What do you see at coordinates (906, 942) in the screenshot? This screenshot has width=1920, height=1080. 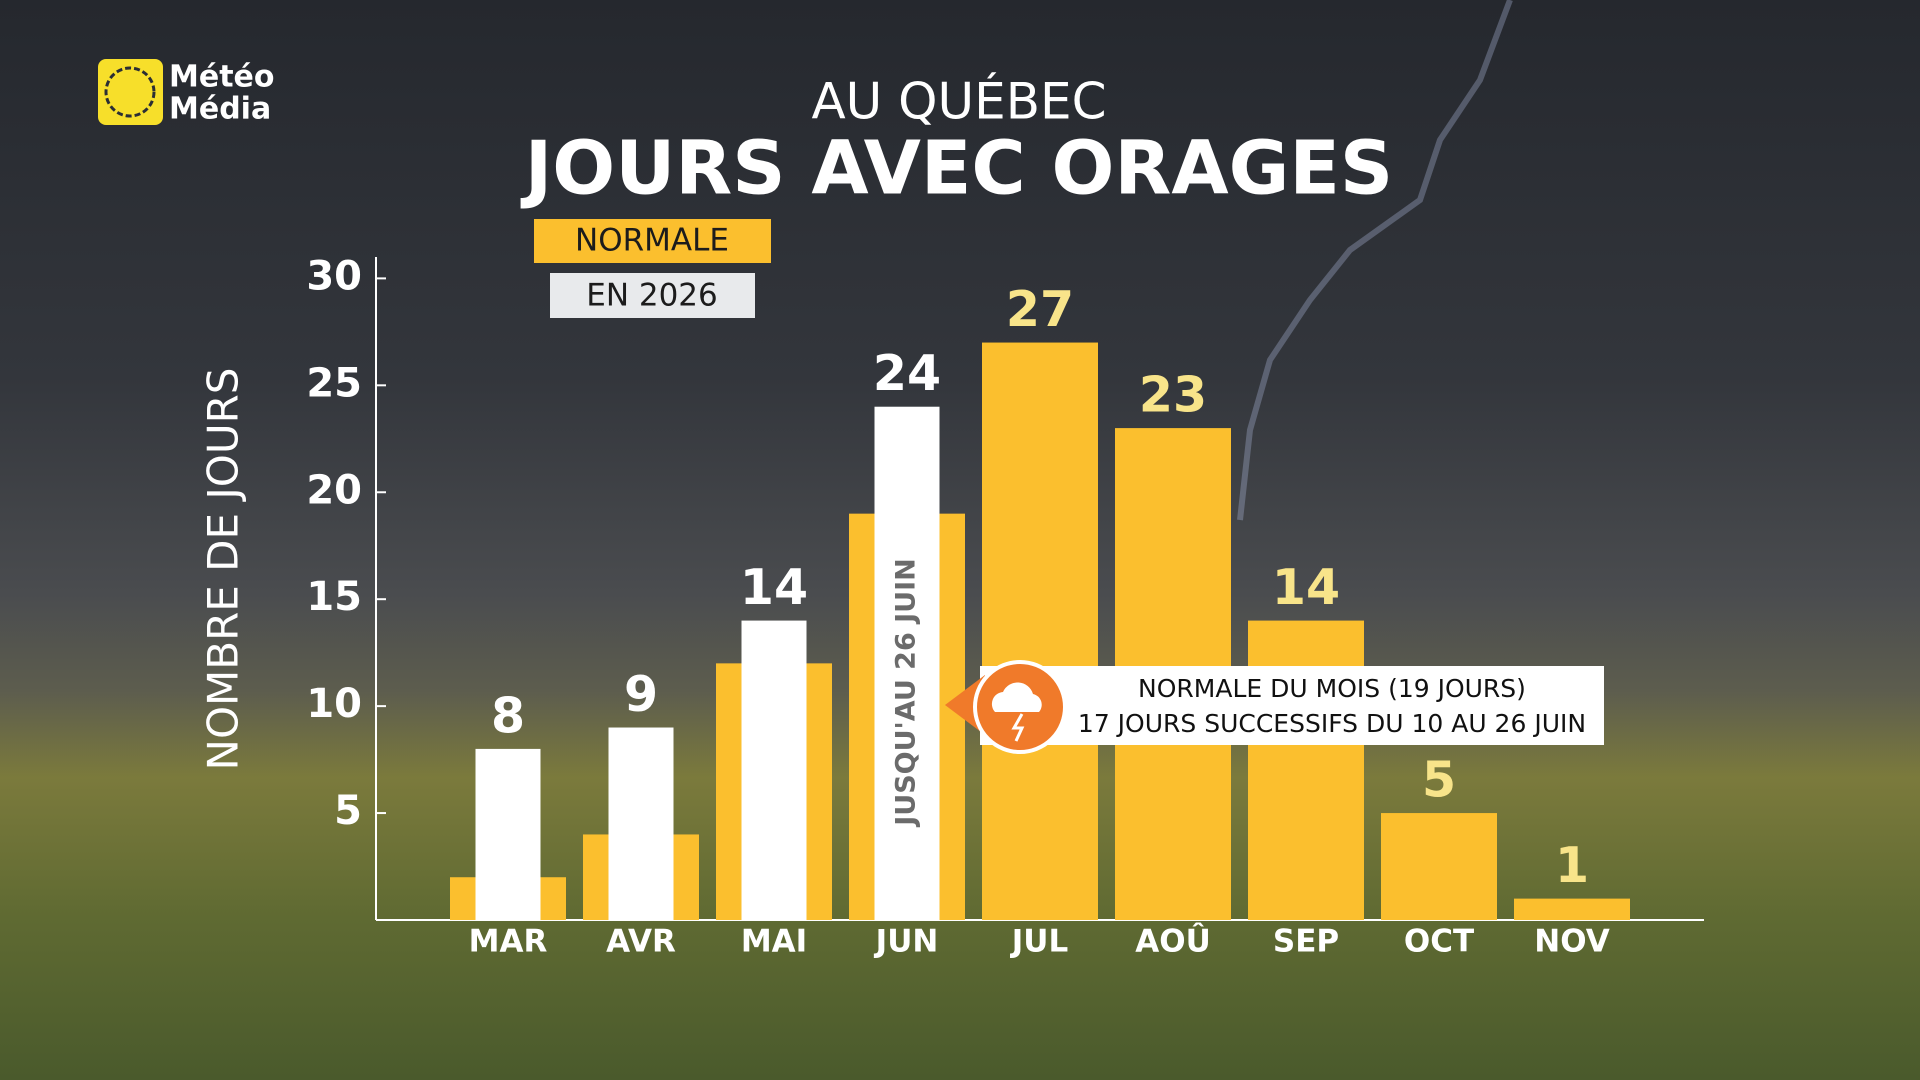 I see `x-tick-label: JUN` at bounding box center [906, 942].